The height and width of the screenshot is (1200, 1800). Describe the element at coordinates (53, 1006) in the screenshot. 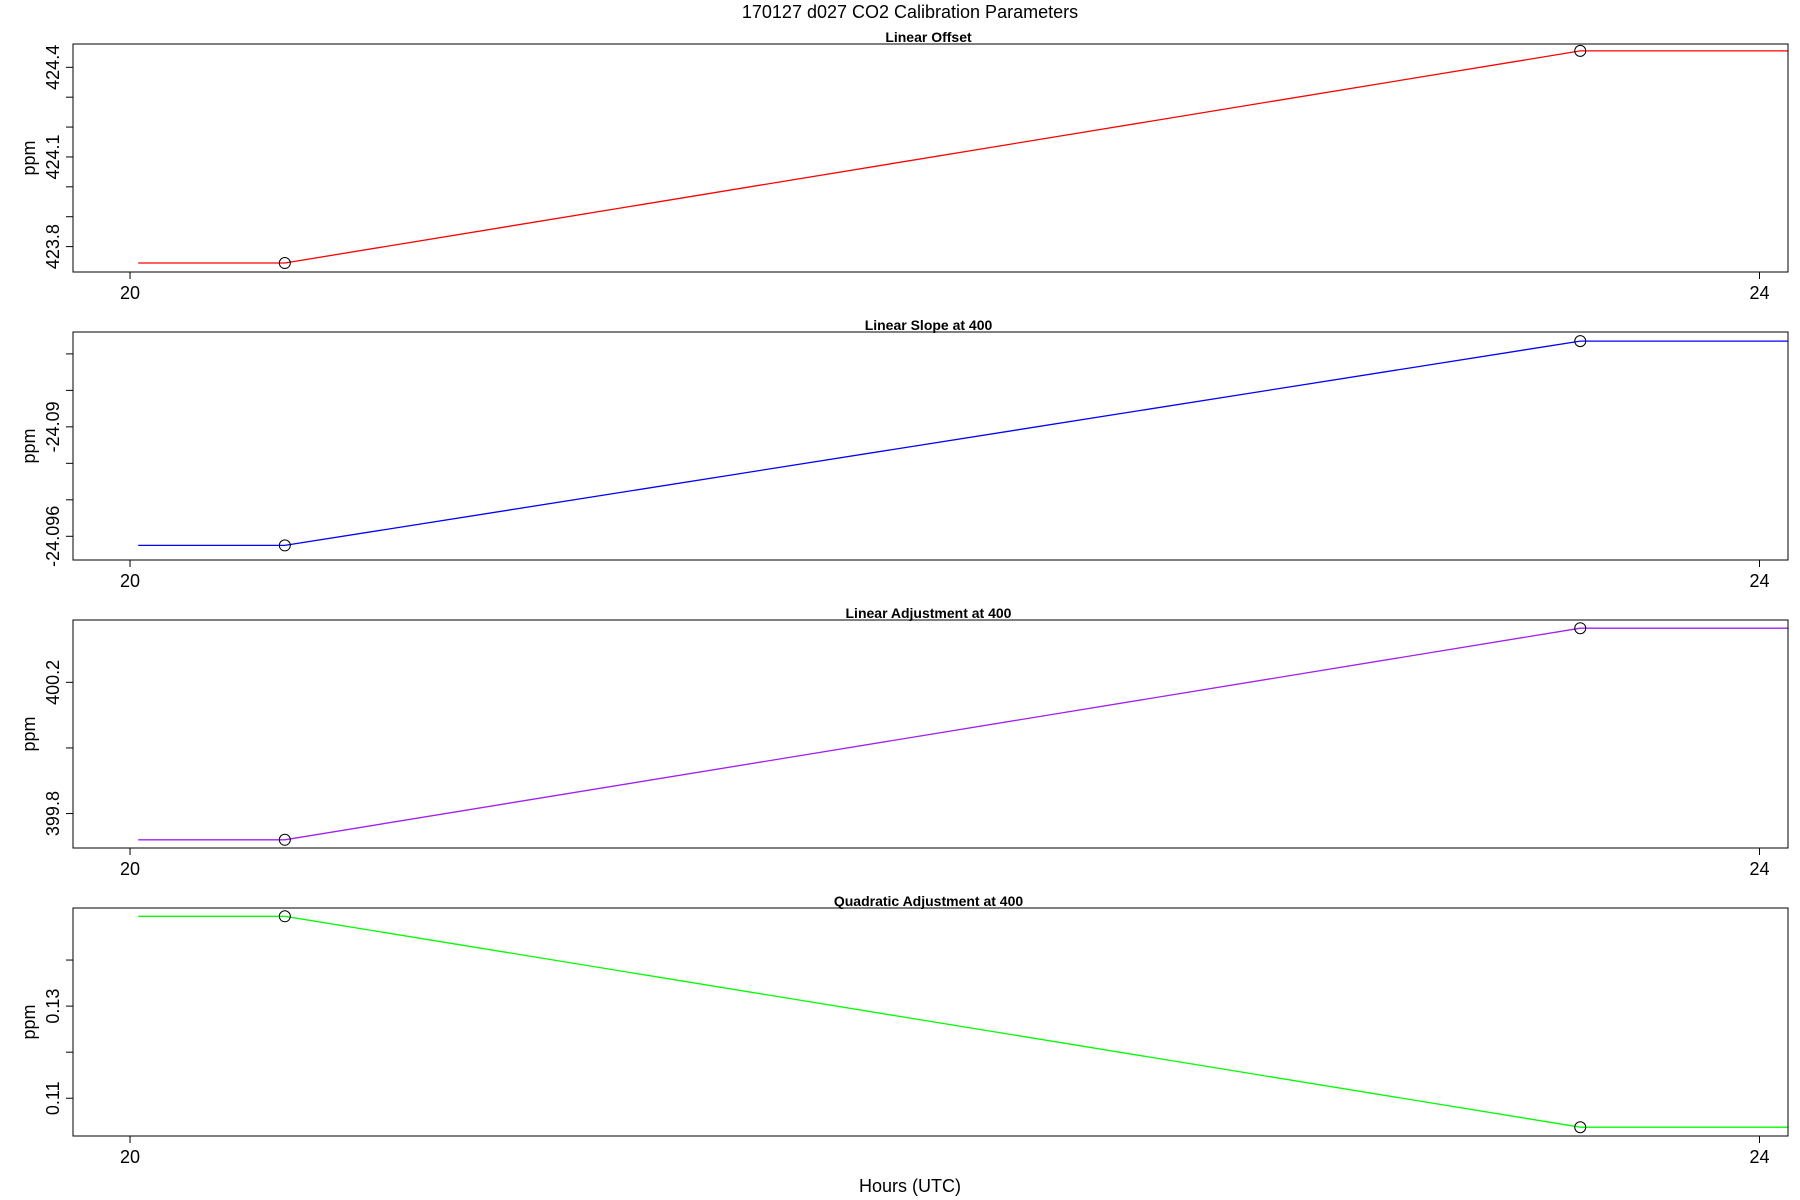

I see `y-tick-label: 0.13` at that location.